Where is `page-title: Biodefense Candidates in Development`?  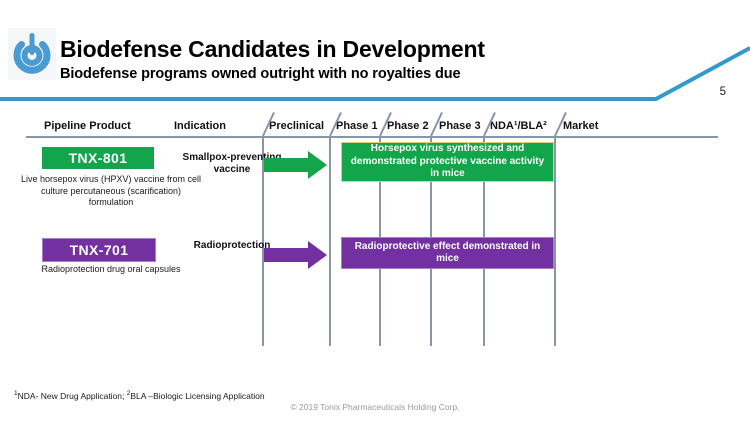
page-title: Biodefense Candidates in Development is located at coordinates (272, 49).